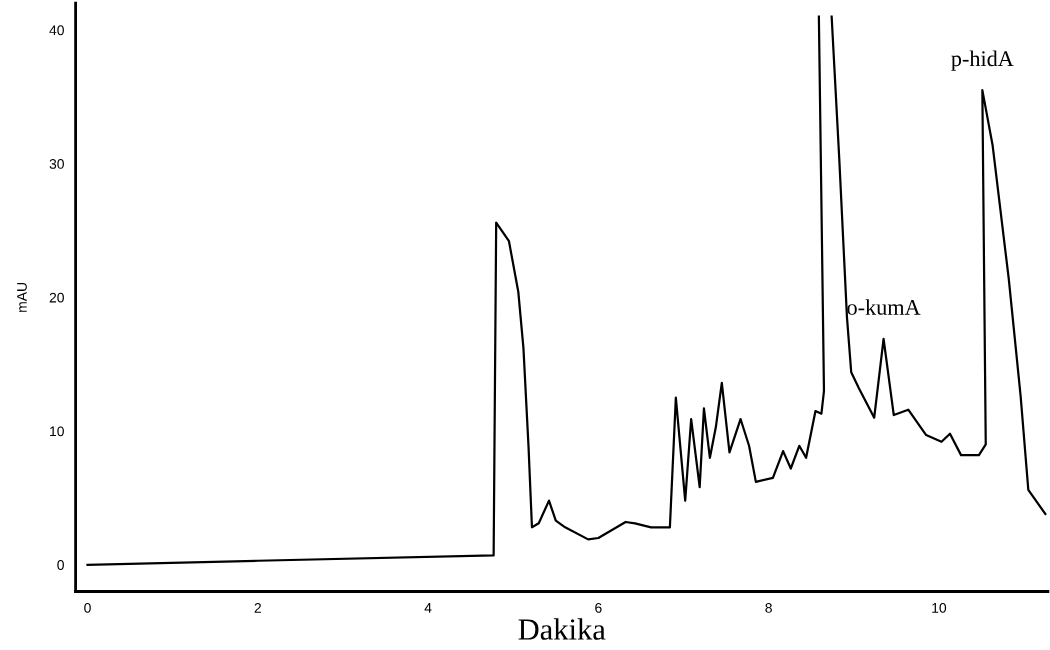  Describe the element at coordinates (598, 607) in the screenshot. I see `x-tick-label: 6` at that location.